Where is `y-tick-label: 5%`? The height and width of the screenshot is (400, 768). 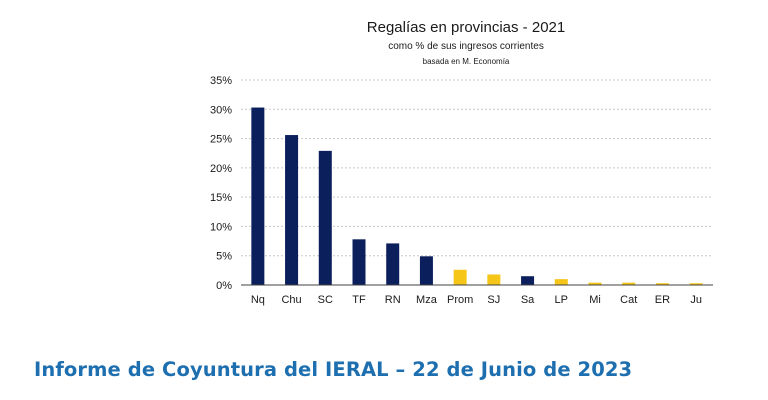
y-tick-label: 5% is located at coordinates (224, 257).